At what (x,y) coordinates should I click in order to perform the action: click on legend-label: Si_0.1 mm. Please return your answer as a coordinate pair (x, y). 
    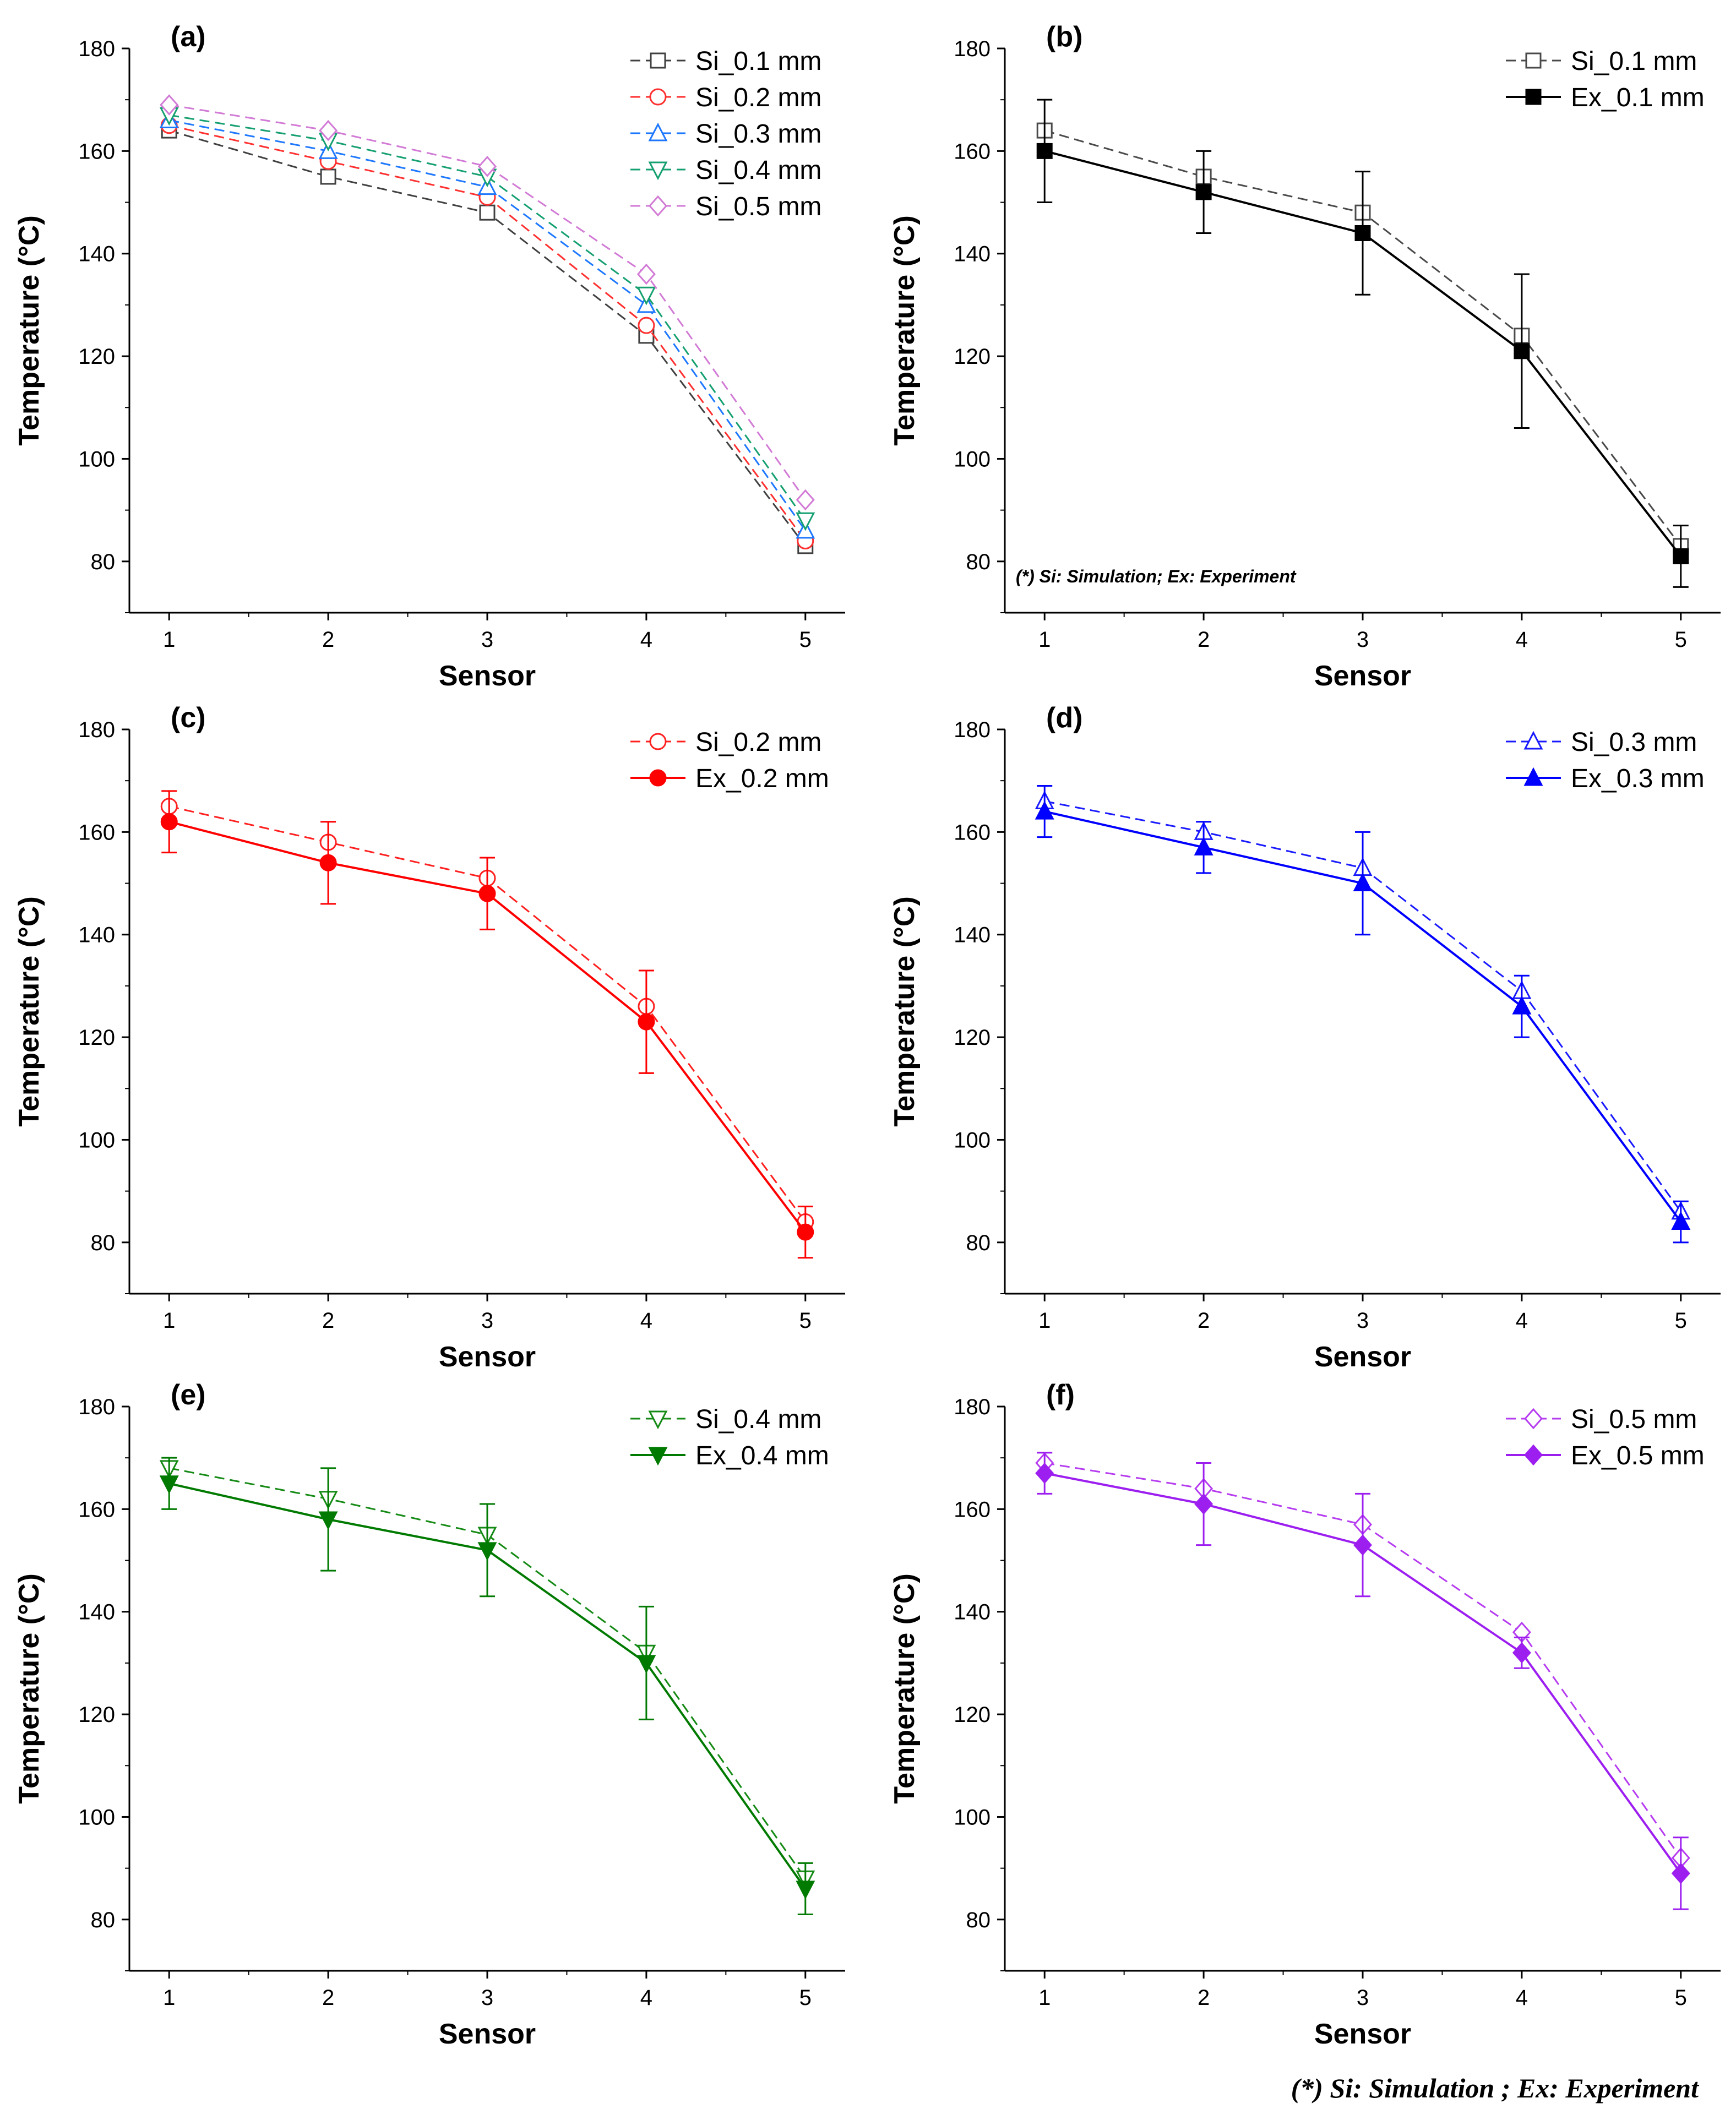
    Looking at the image, I should click on (758, 61).